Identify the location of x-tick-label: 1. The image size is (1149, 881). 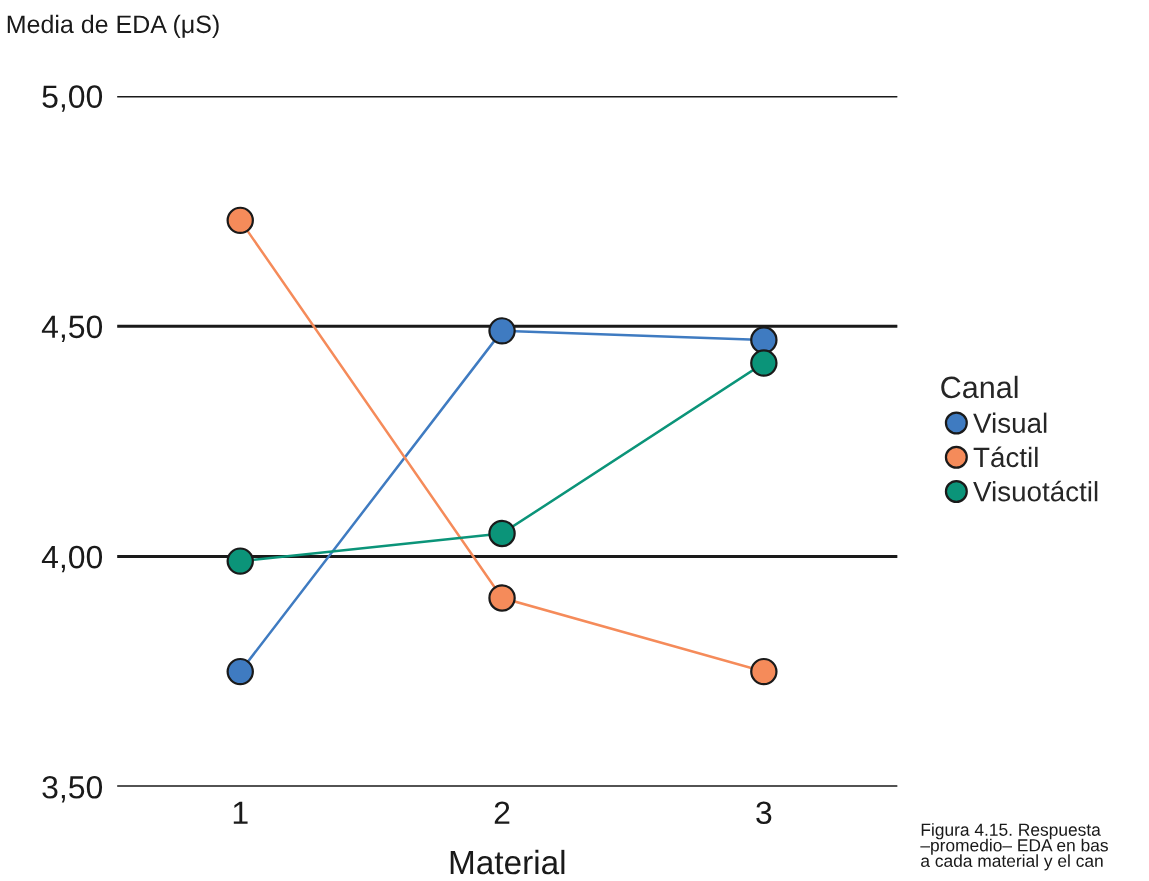
(240, 812).